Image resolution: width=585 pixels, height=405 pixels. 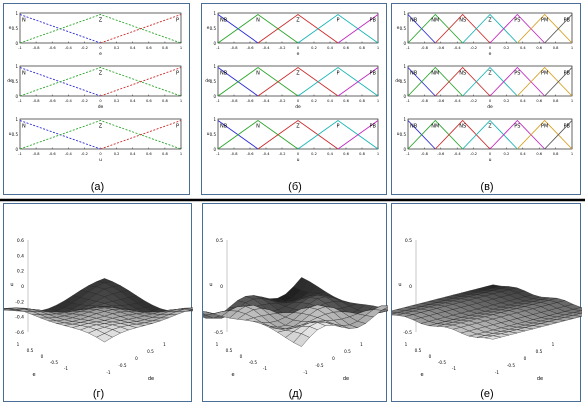 I want to click on mf-xlabel: u, so click(x=490, y=160).